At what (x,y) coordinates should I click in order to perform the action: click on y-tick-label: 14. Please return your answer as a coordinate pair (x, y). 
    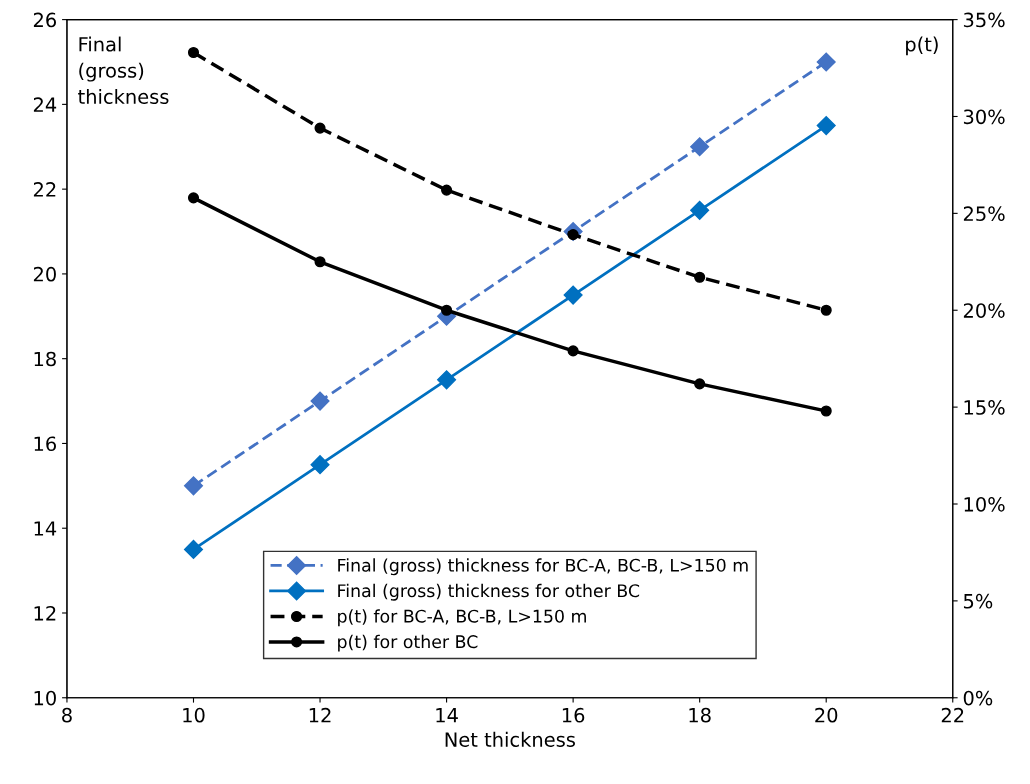
    Looking at the image, I should click on (45, 528).